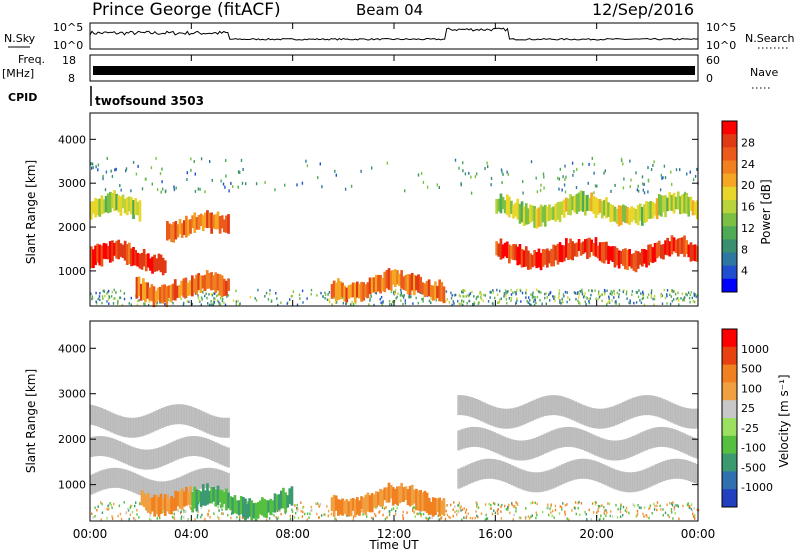 The width and height of the screenshot is (800, 554). I want to click on colorbar-tick-label: 12, so click(748, 228).